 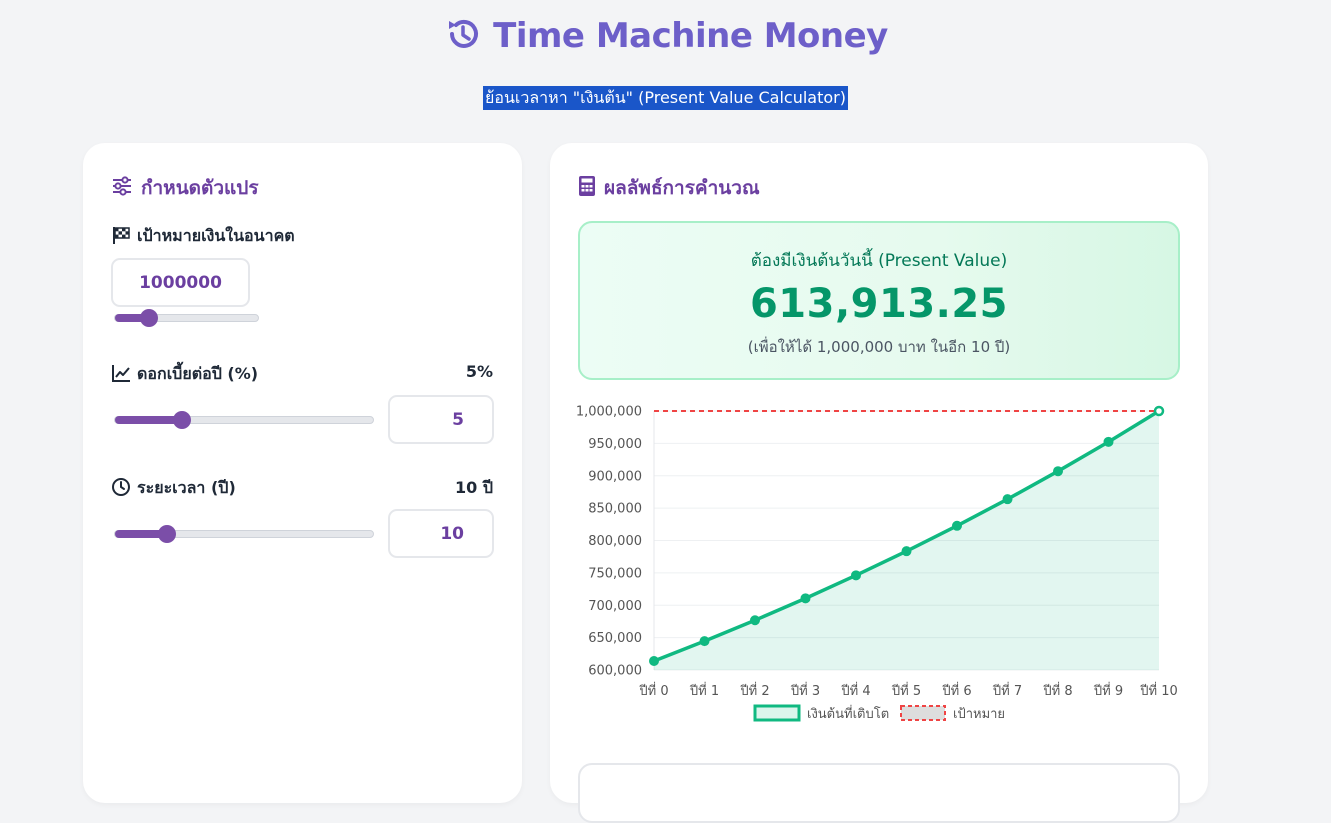 What do you see at coordinates (879, 261) in the screenshot?
I see `present-value-label: ต้องมีเงินต้นวันนี้ (Present Value)` at bounding box center [879, 261].